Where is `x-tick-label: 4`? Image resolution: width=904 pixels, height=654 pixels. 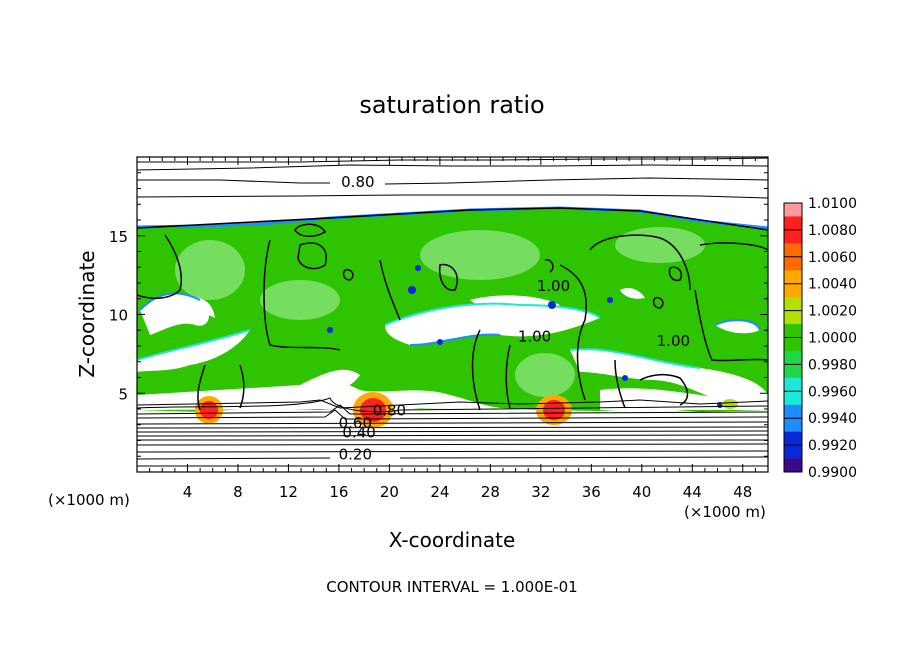
x-tick-label: 4 is located at coordinates (188, 492).